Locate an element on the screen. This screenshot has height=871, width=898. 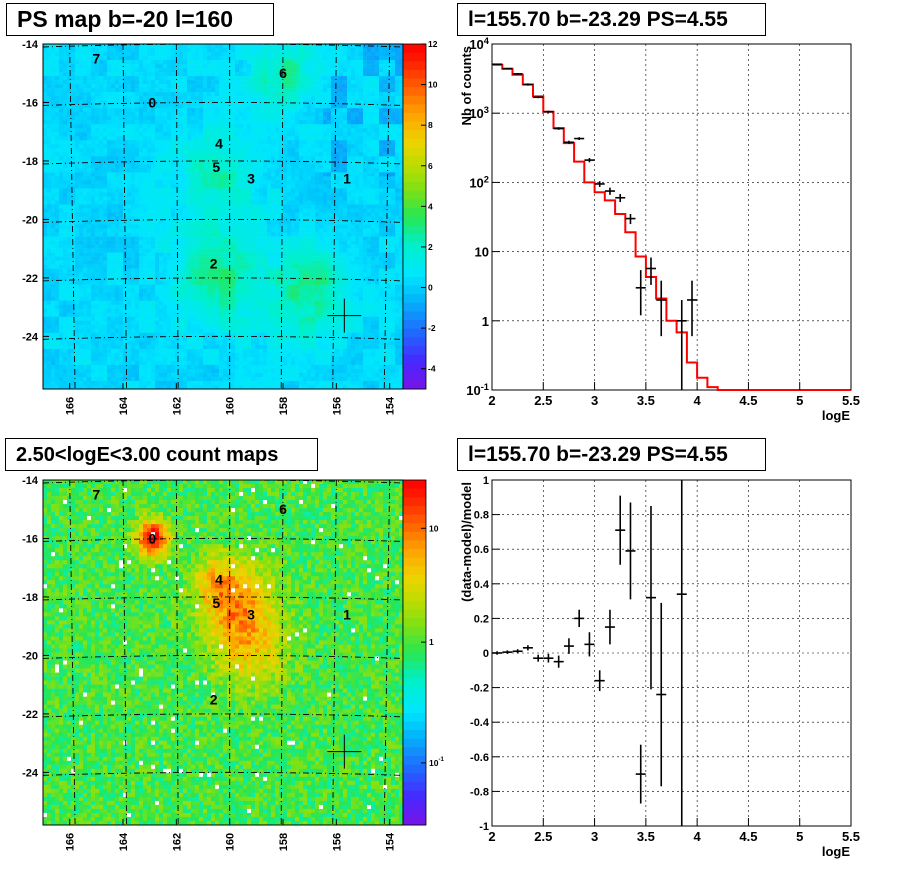
x-tick-label: 4 is located at coordinates (698, 836).